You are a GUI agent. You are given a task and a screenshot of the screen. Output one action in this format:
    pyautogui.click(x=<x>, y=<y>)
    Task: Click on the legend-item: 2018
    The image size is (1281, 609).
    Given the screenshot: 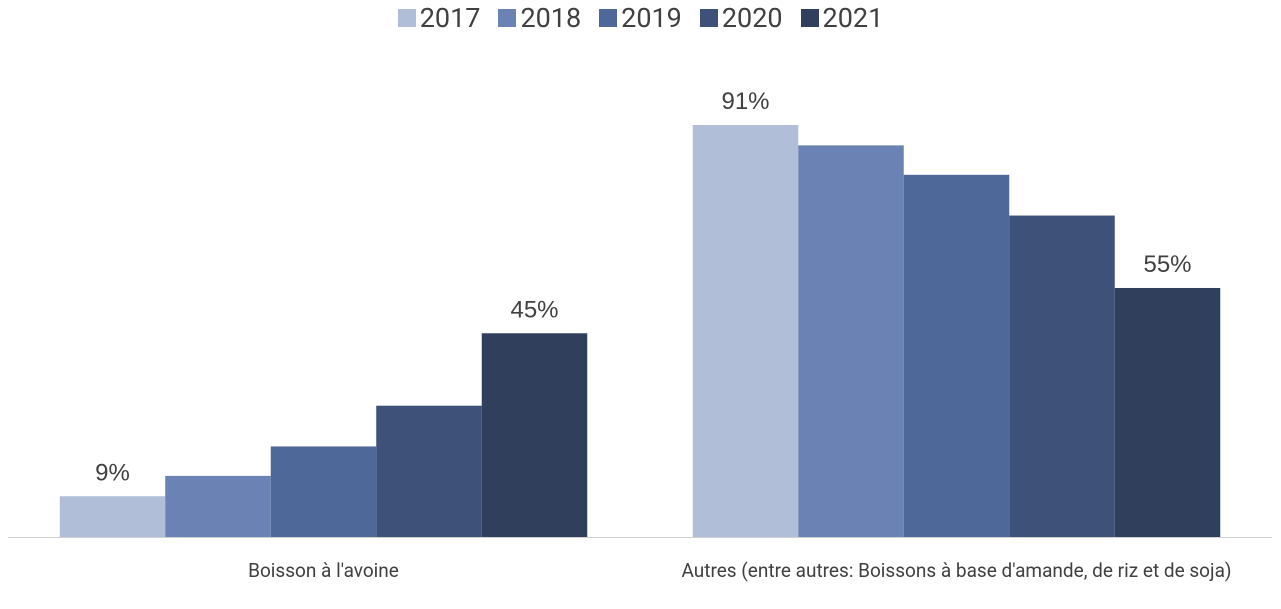 What is the action you would take?
    pyautogui.click(x=539, y=18)
    